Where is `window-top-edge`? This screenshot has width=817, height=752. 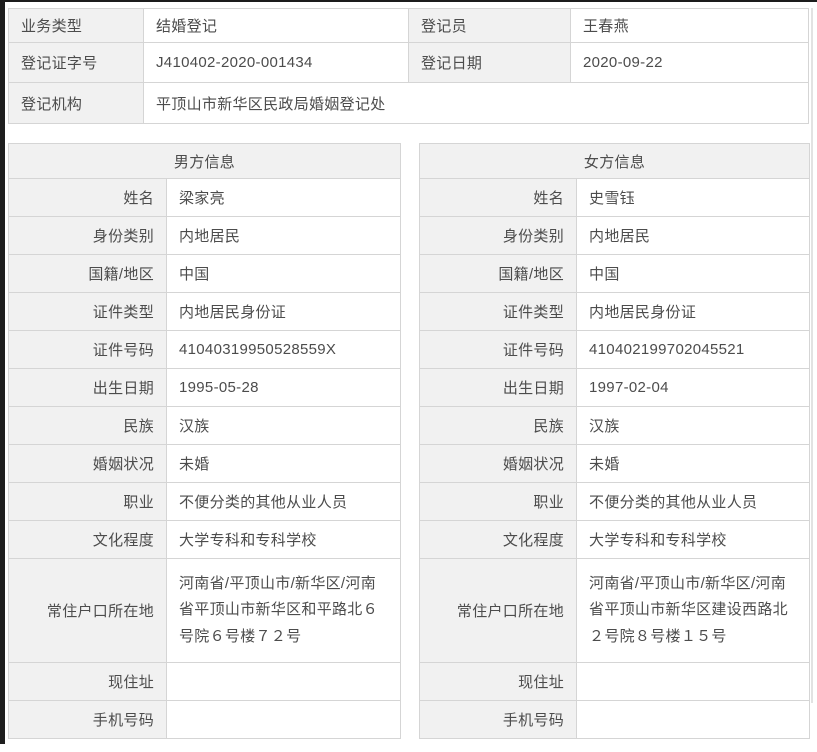
window-top-edge is located at coordinates (408, 1).